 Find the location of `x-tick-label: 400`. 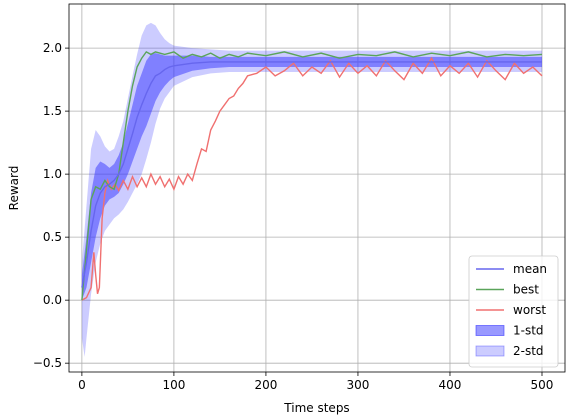

x-tick-label: 400 is located at coordinates (450, 385).